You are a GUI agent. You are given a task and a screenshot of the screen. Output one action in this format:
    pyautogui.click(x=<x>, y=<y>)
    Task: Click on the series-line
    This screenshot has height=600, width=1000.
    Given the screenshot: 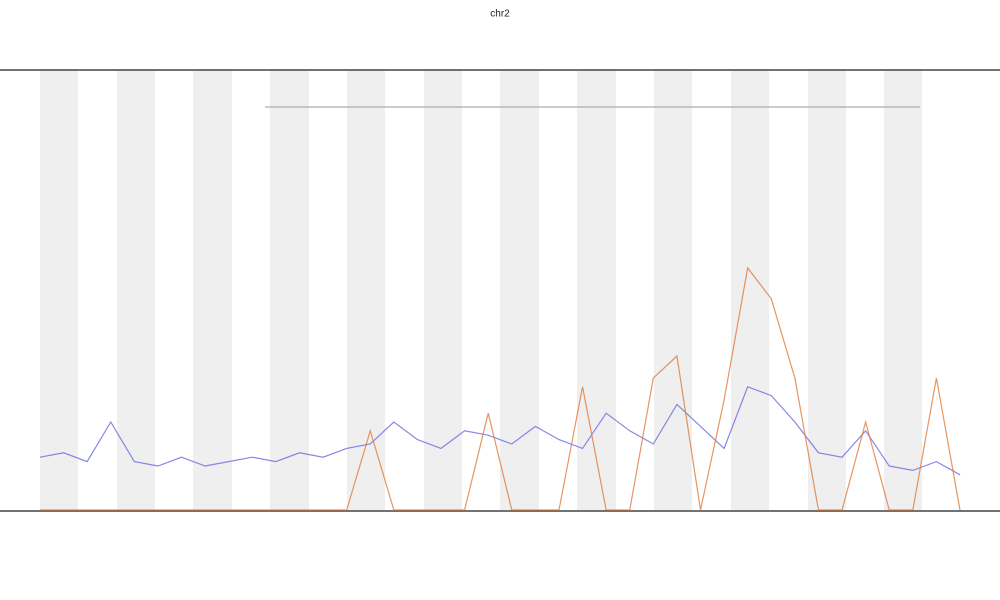 What is the action you would take?
    pyautogui.click(x=500, y=431)
    